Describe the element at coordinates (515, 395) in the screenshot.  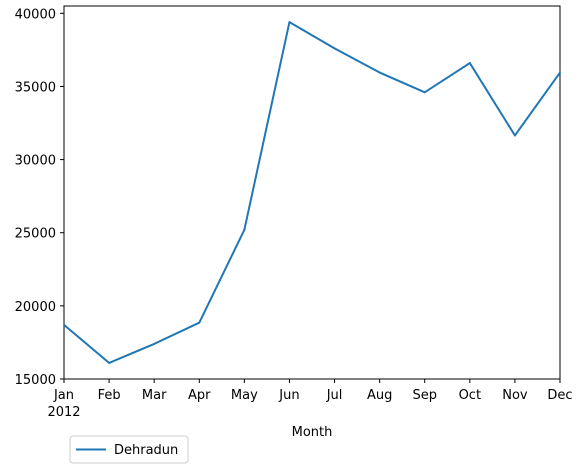
I see `x-tick-label: Nov` at that location.